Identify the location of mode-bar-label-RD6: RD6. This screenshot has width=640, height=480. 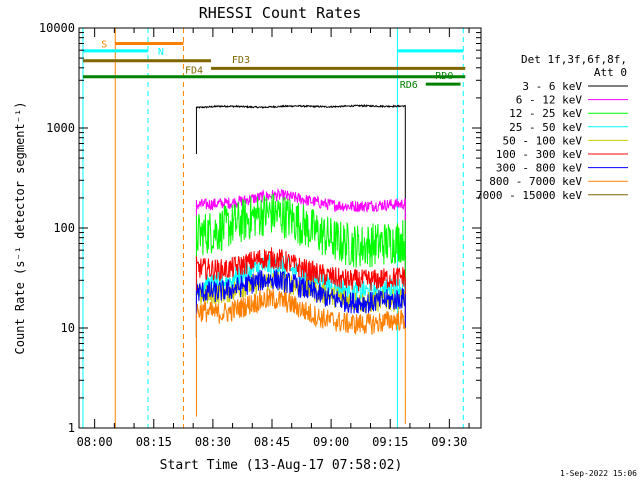
(409, 85).